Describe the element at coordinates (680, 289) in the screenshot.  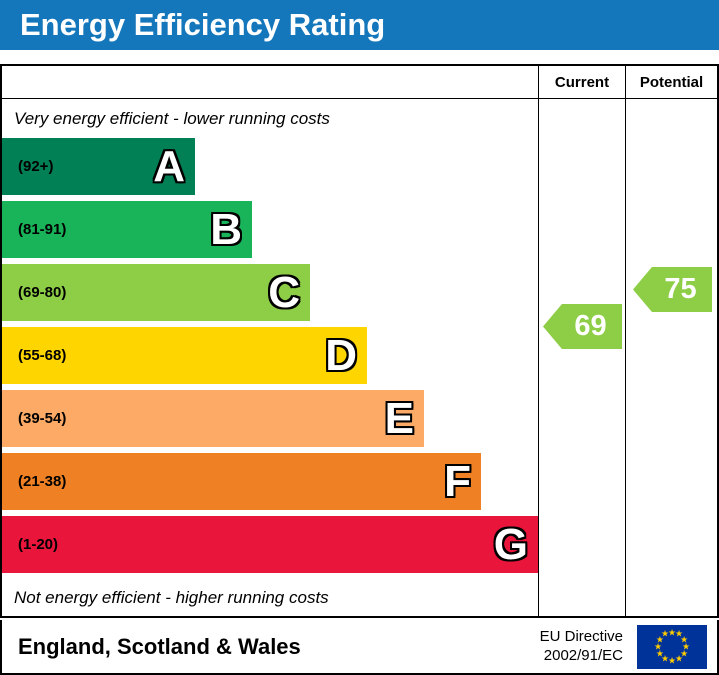
I see `potential-value: 75` at that location.